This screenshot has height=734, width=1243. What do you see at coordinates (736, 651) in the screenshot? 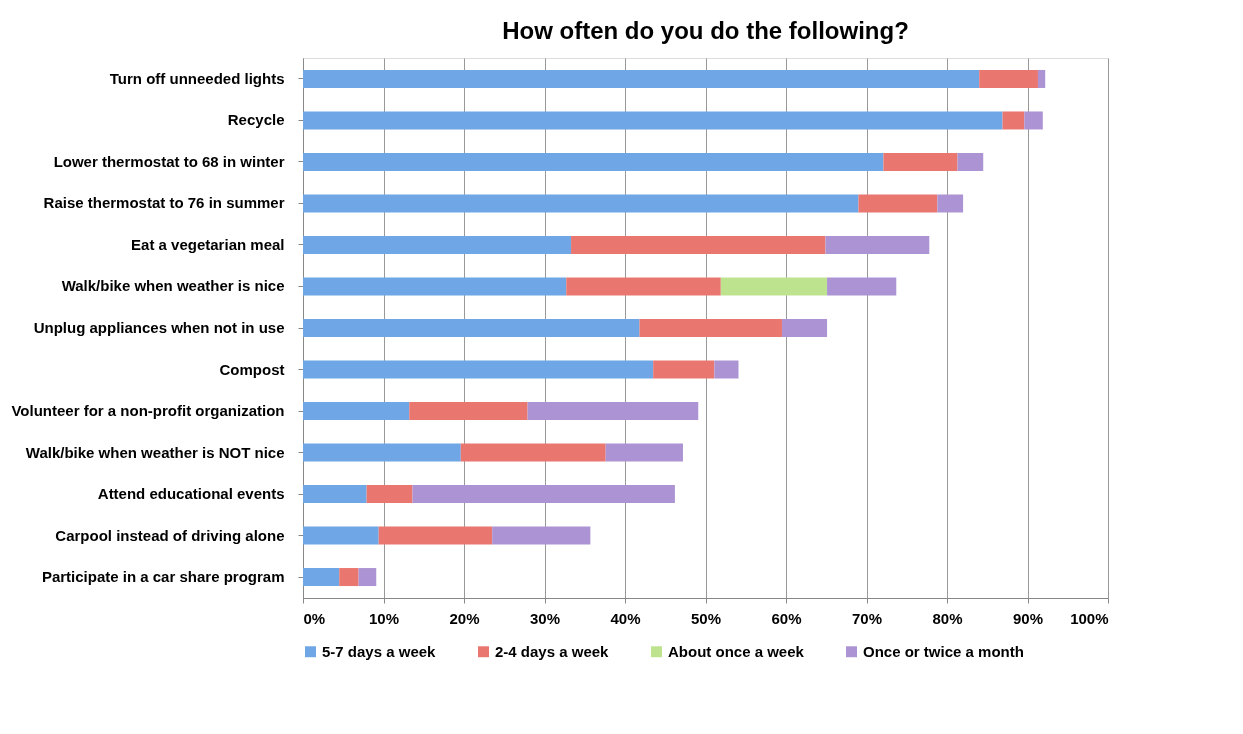
I see `legend-label: About once a week` at bounding box center [736, 651].